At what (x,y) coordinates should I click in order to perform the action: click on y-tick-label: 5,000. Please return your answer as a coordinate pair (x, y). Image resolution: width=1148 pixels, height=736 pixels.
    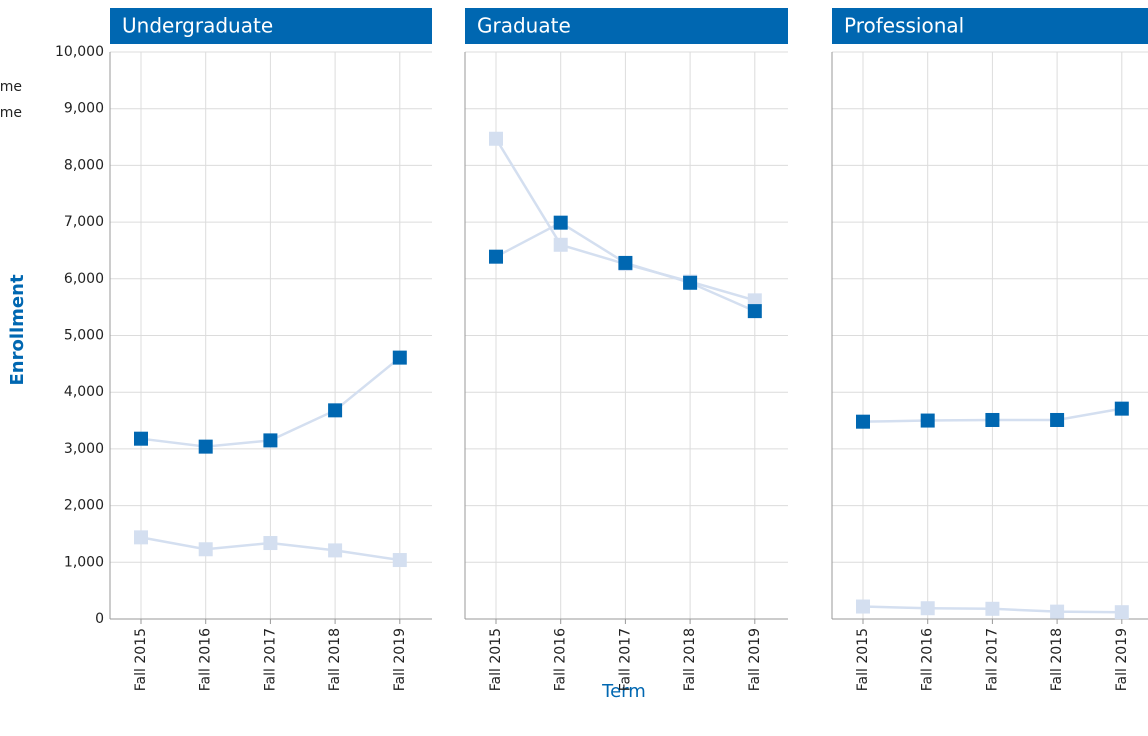
    Looking at the image, I should click on (84, 336).